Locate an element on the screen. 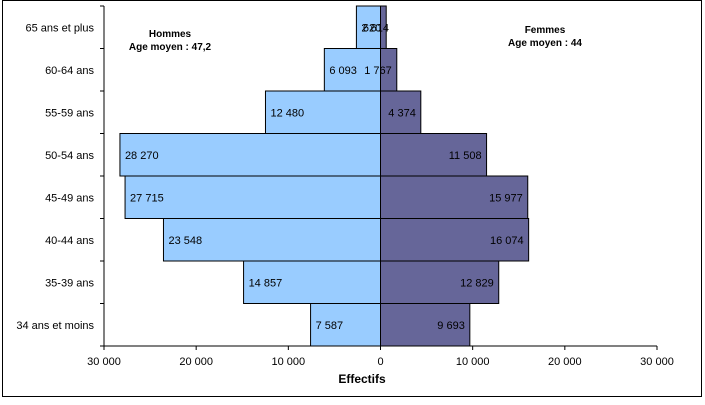 This screenshot has height=405, width=705. category-label: 50-54 ans is located at coordinates (69, 156).